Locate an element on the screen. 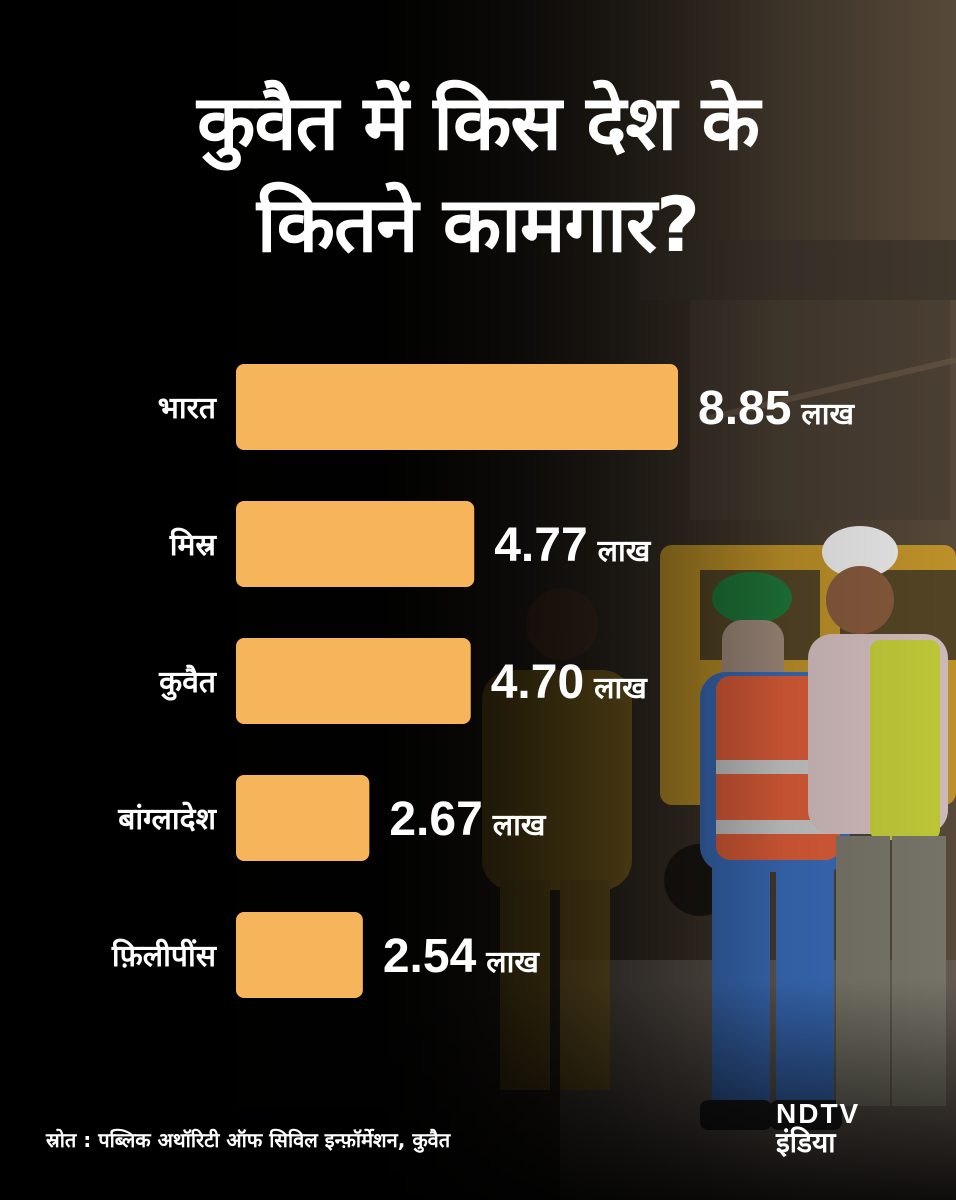 The height and width of the screenshot is (1200, 956). category-label-4: फ़िलीपींस is located at coordinates (164, 956).